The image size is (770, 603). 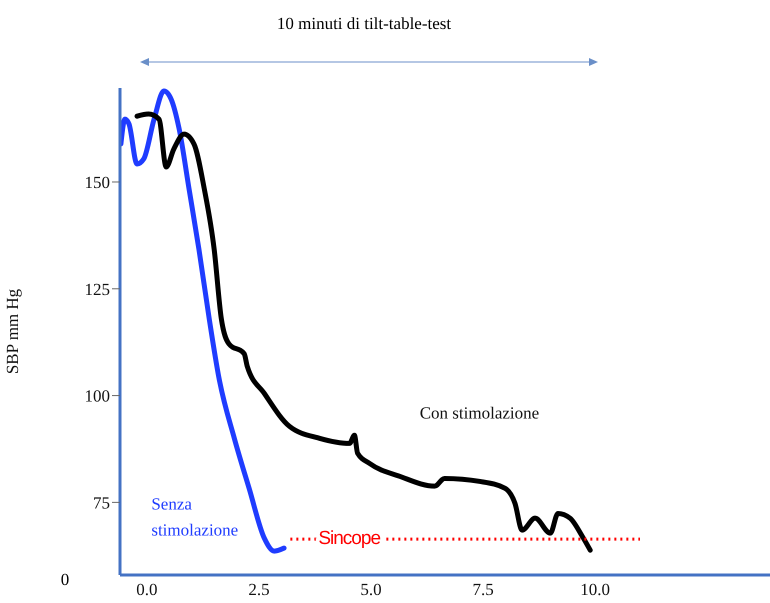 I want to click on x-tick-label: 2.5, so click(x=259, y=590).